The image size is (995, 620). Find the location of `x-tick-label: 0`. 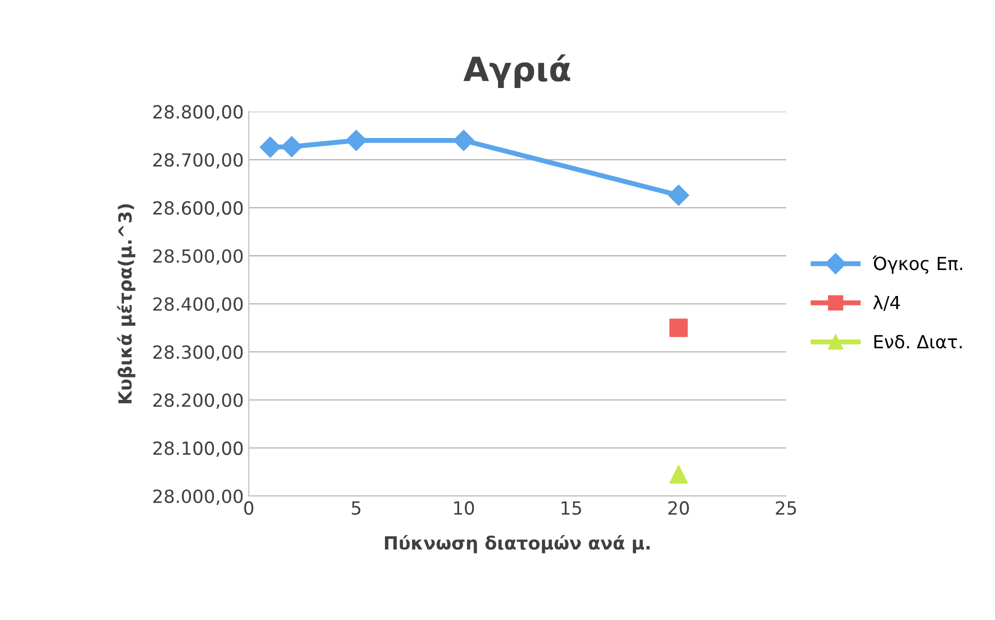

x-tick-label: 0 is located at coordinates (249, 508).